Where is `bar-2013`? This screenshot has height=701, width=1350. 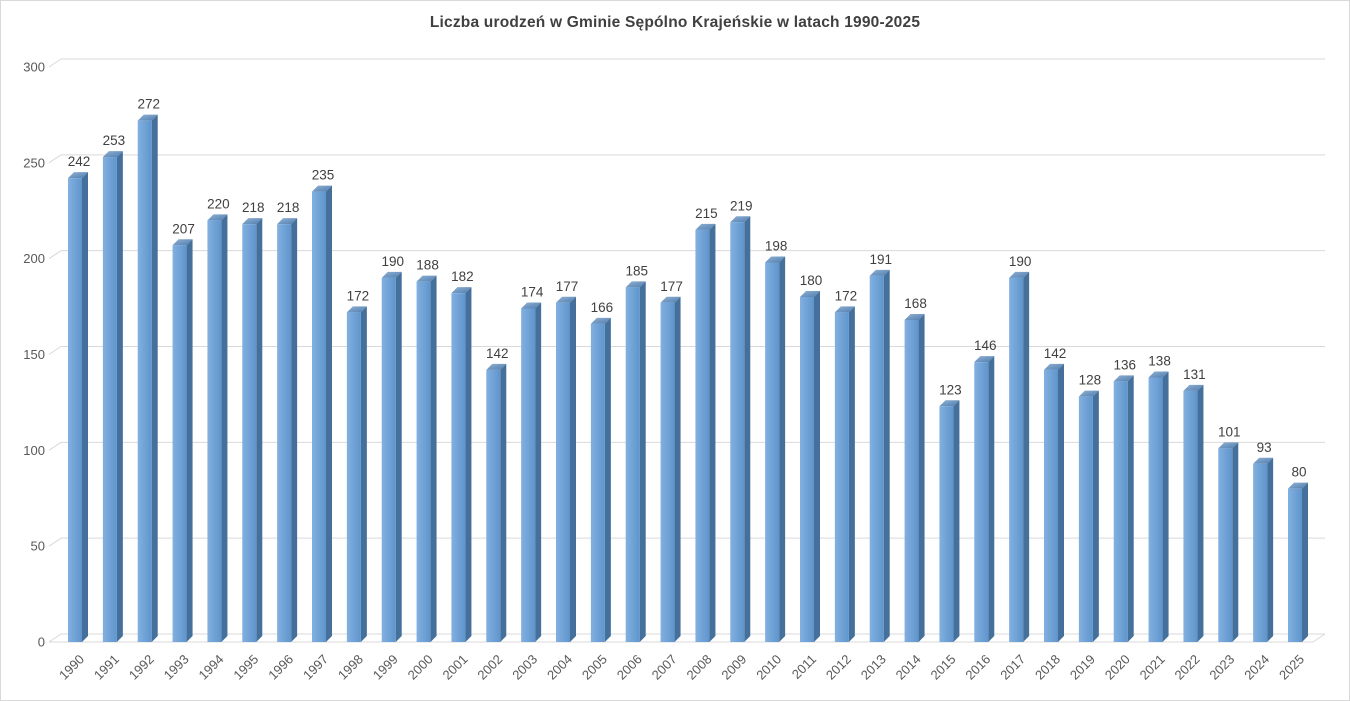 bar-2013 is located at coordinates (879, 455).